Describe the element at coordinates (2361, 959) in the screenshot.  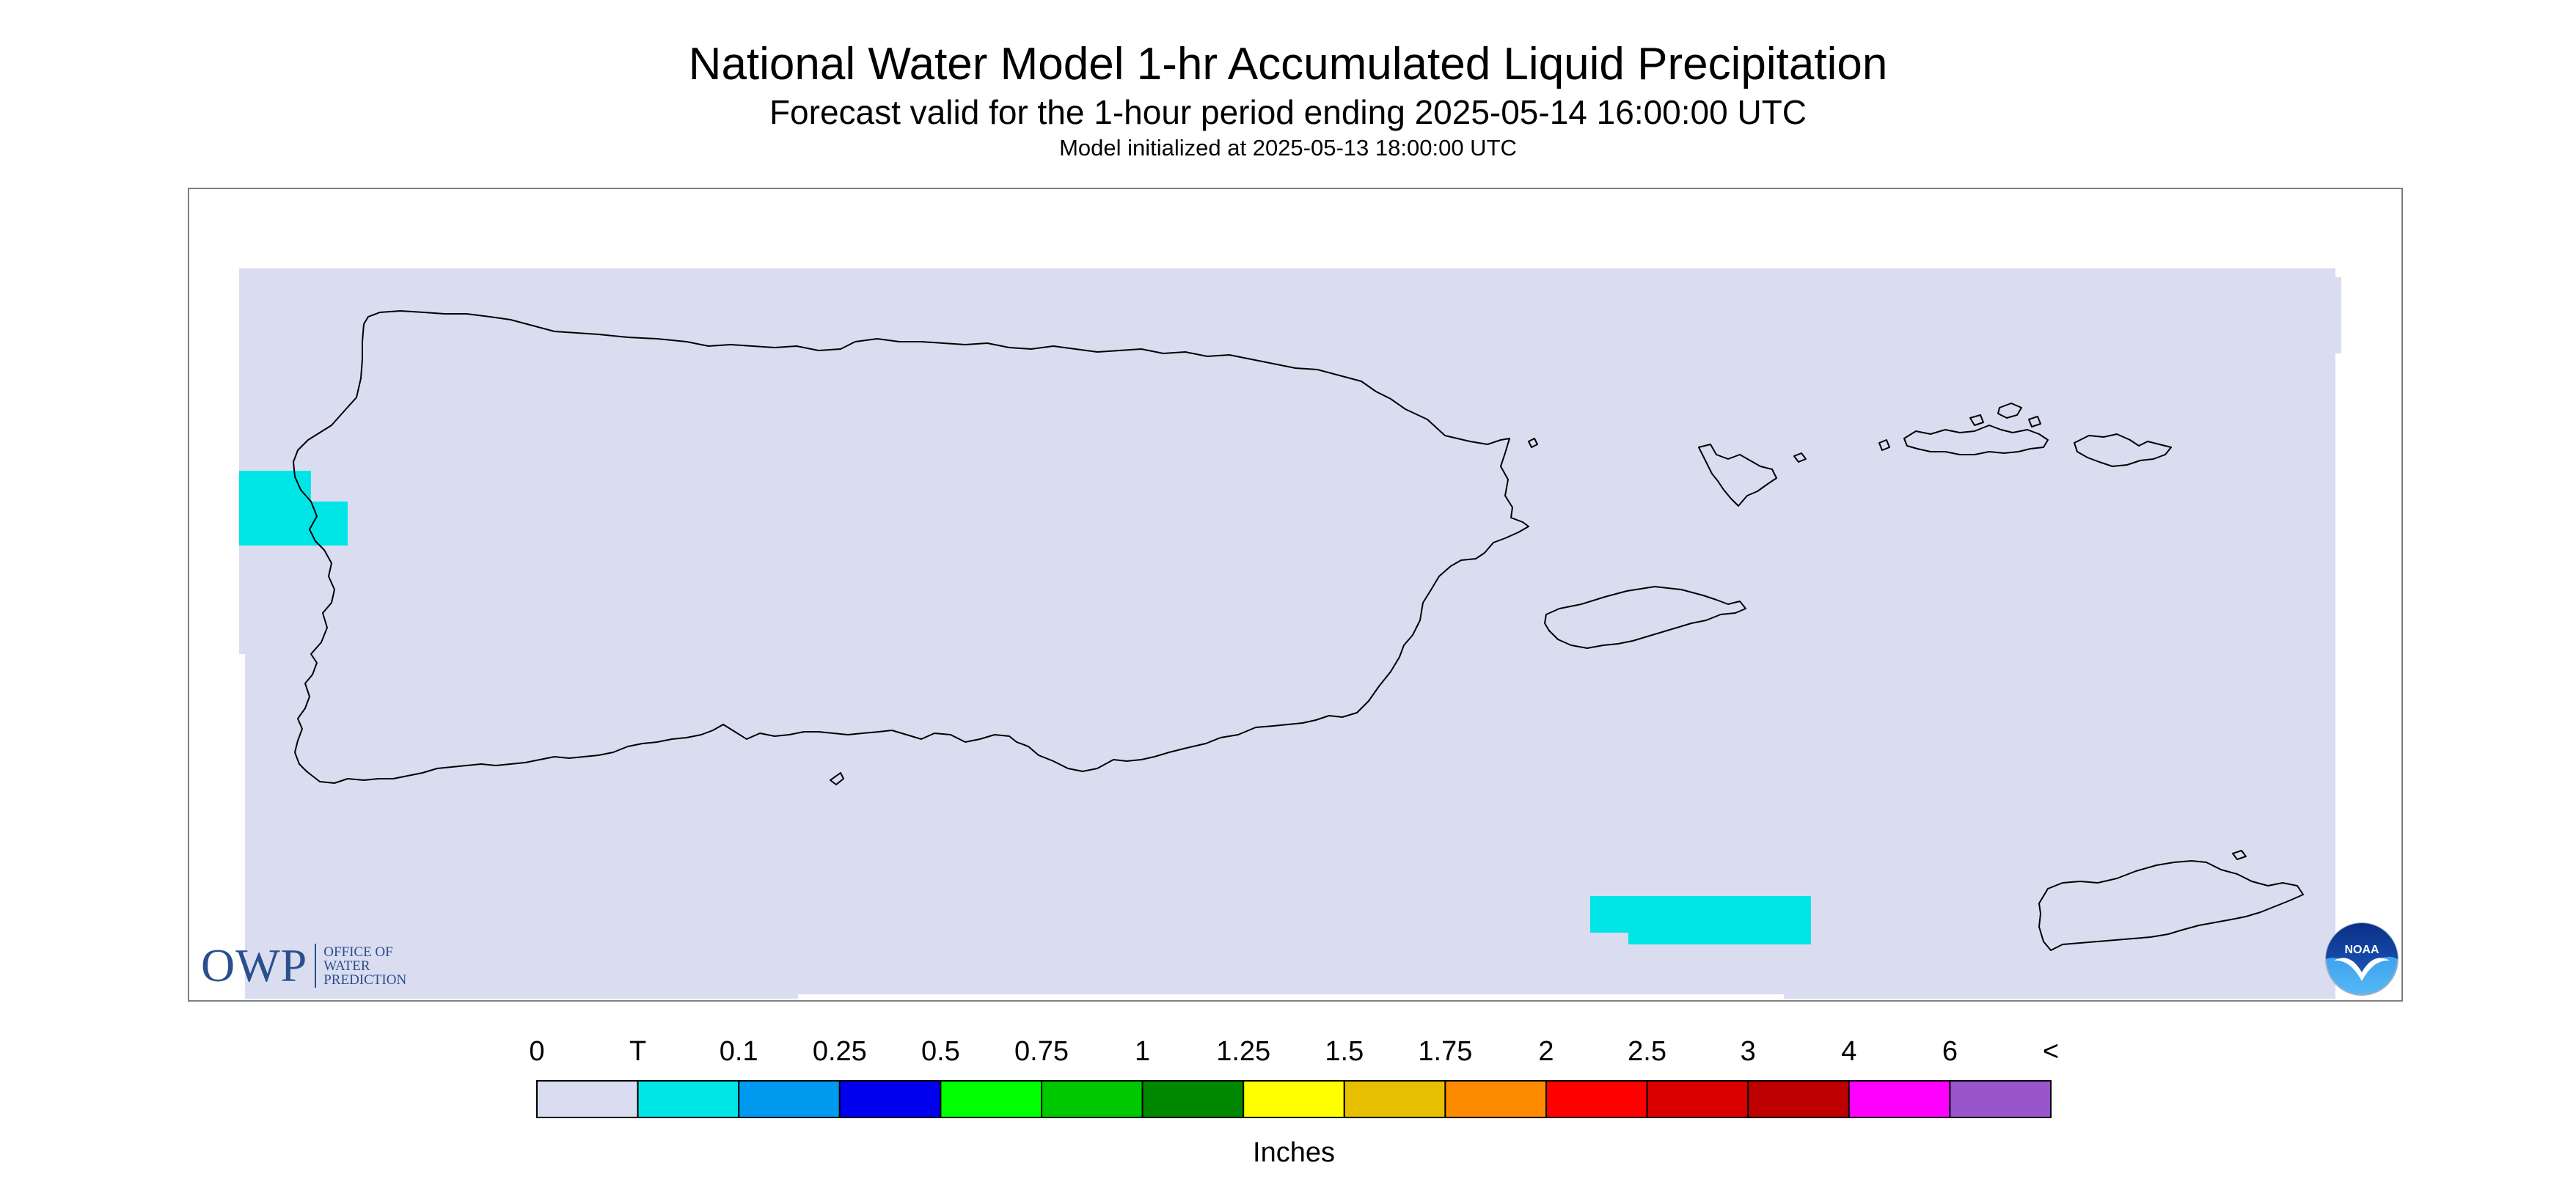
I see `noaa-logo: NOAA` at that location.